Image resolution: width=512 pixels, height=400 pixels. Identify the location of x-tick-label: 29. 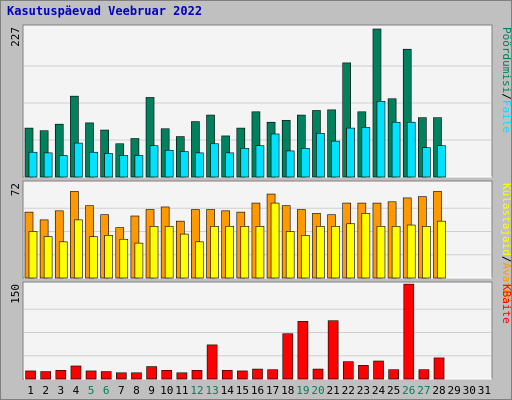
(454, 390).